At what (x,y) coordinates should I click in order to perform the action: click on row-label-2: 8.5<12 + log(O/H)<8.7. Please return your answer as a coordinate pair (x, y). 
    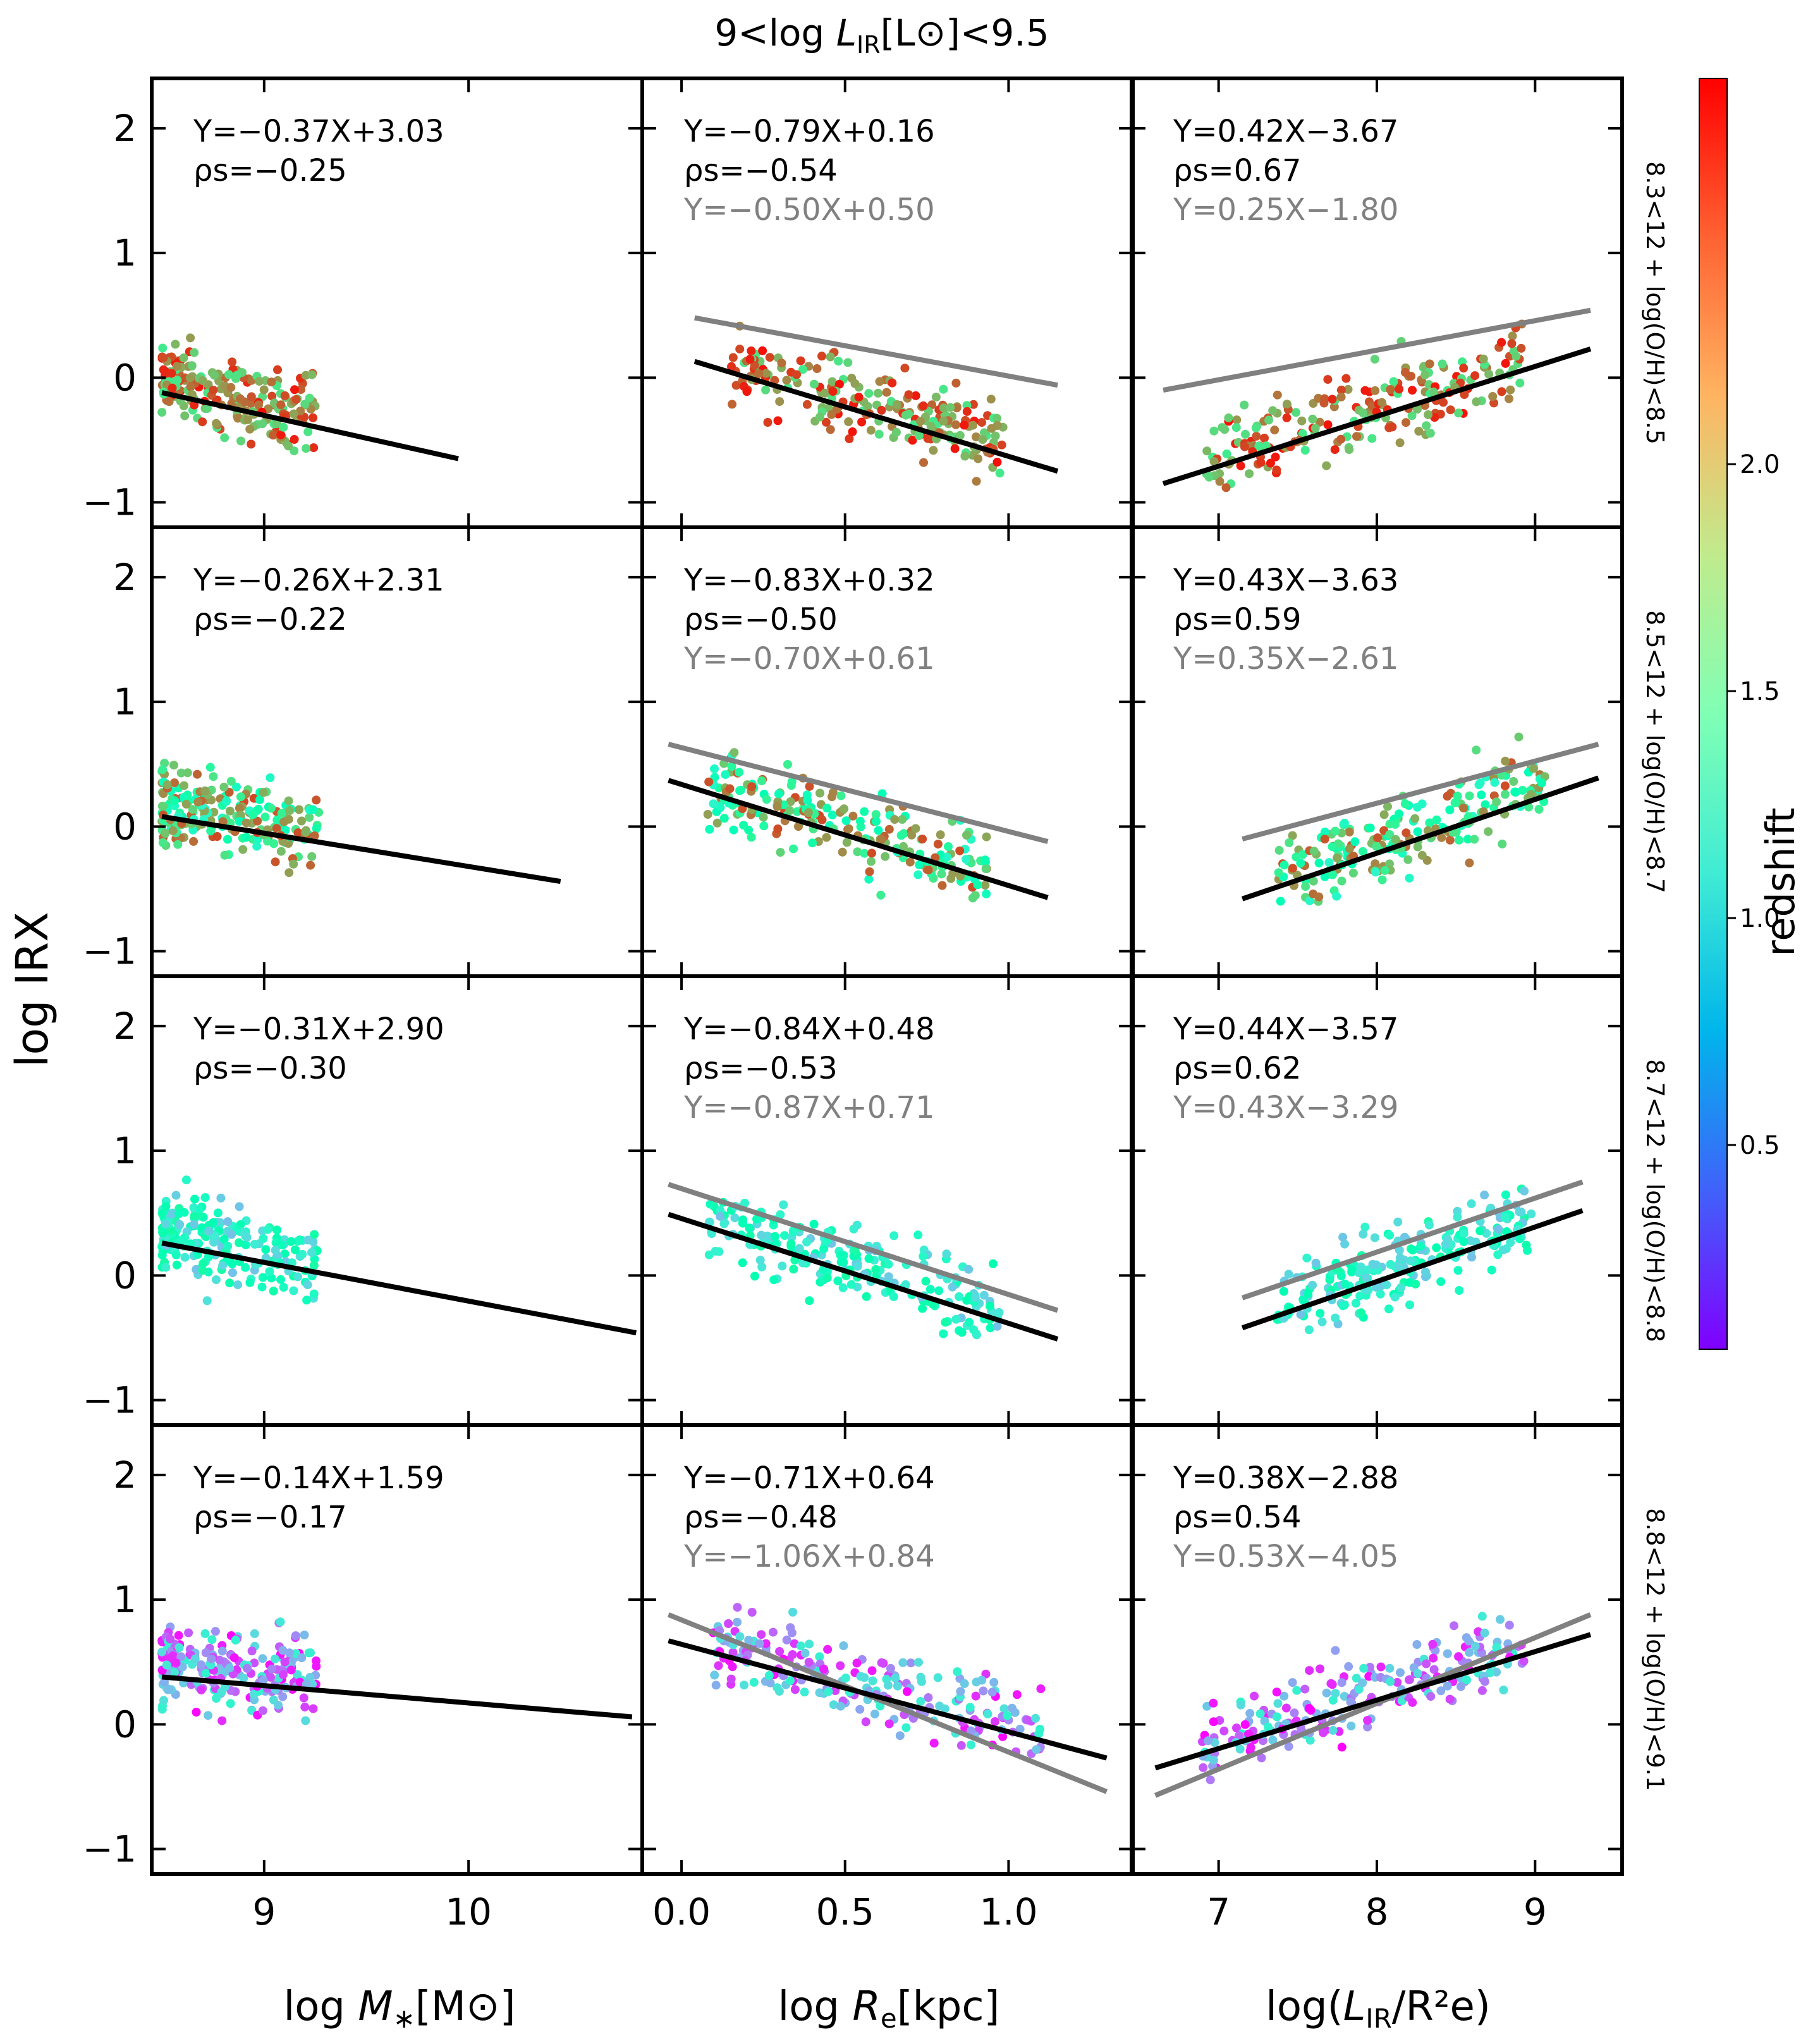
    Looking at the image, I should click on (1655, 751).